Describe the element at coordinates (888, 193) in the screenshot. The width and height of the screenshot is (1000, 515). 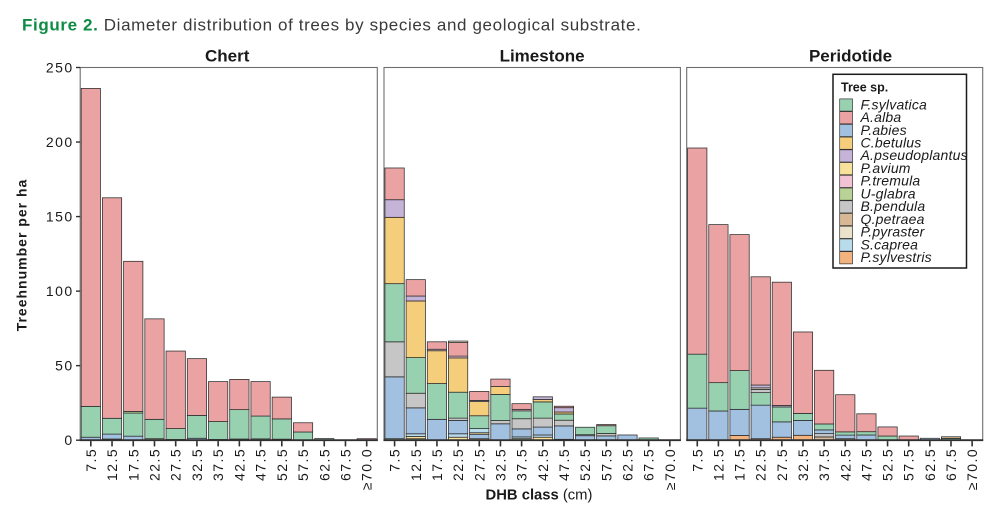
I see `svg-text: U-glabra` at that location.